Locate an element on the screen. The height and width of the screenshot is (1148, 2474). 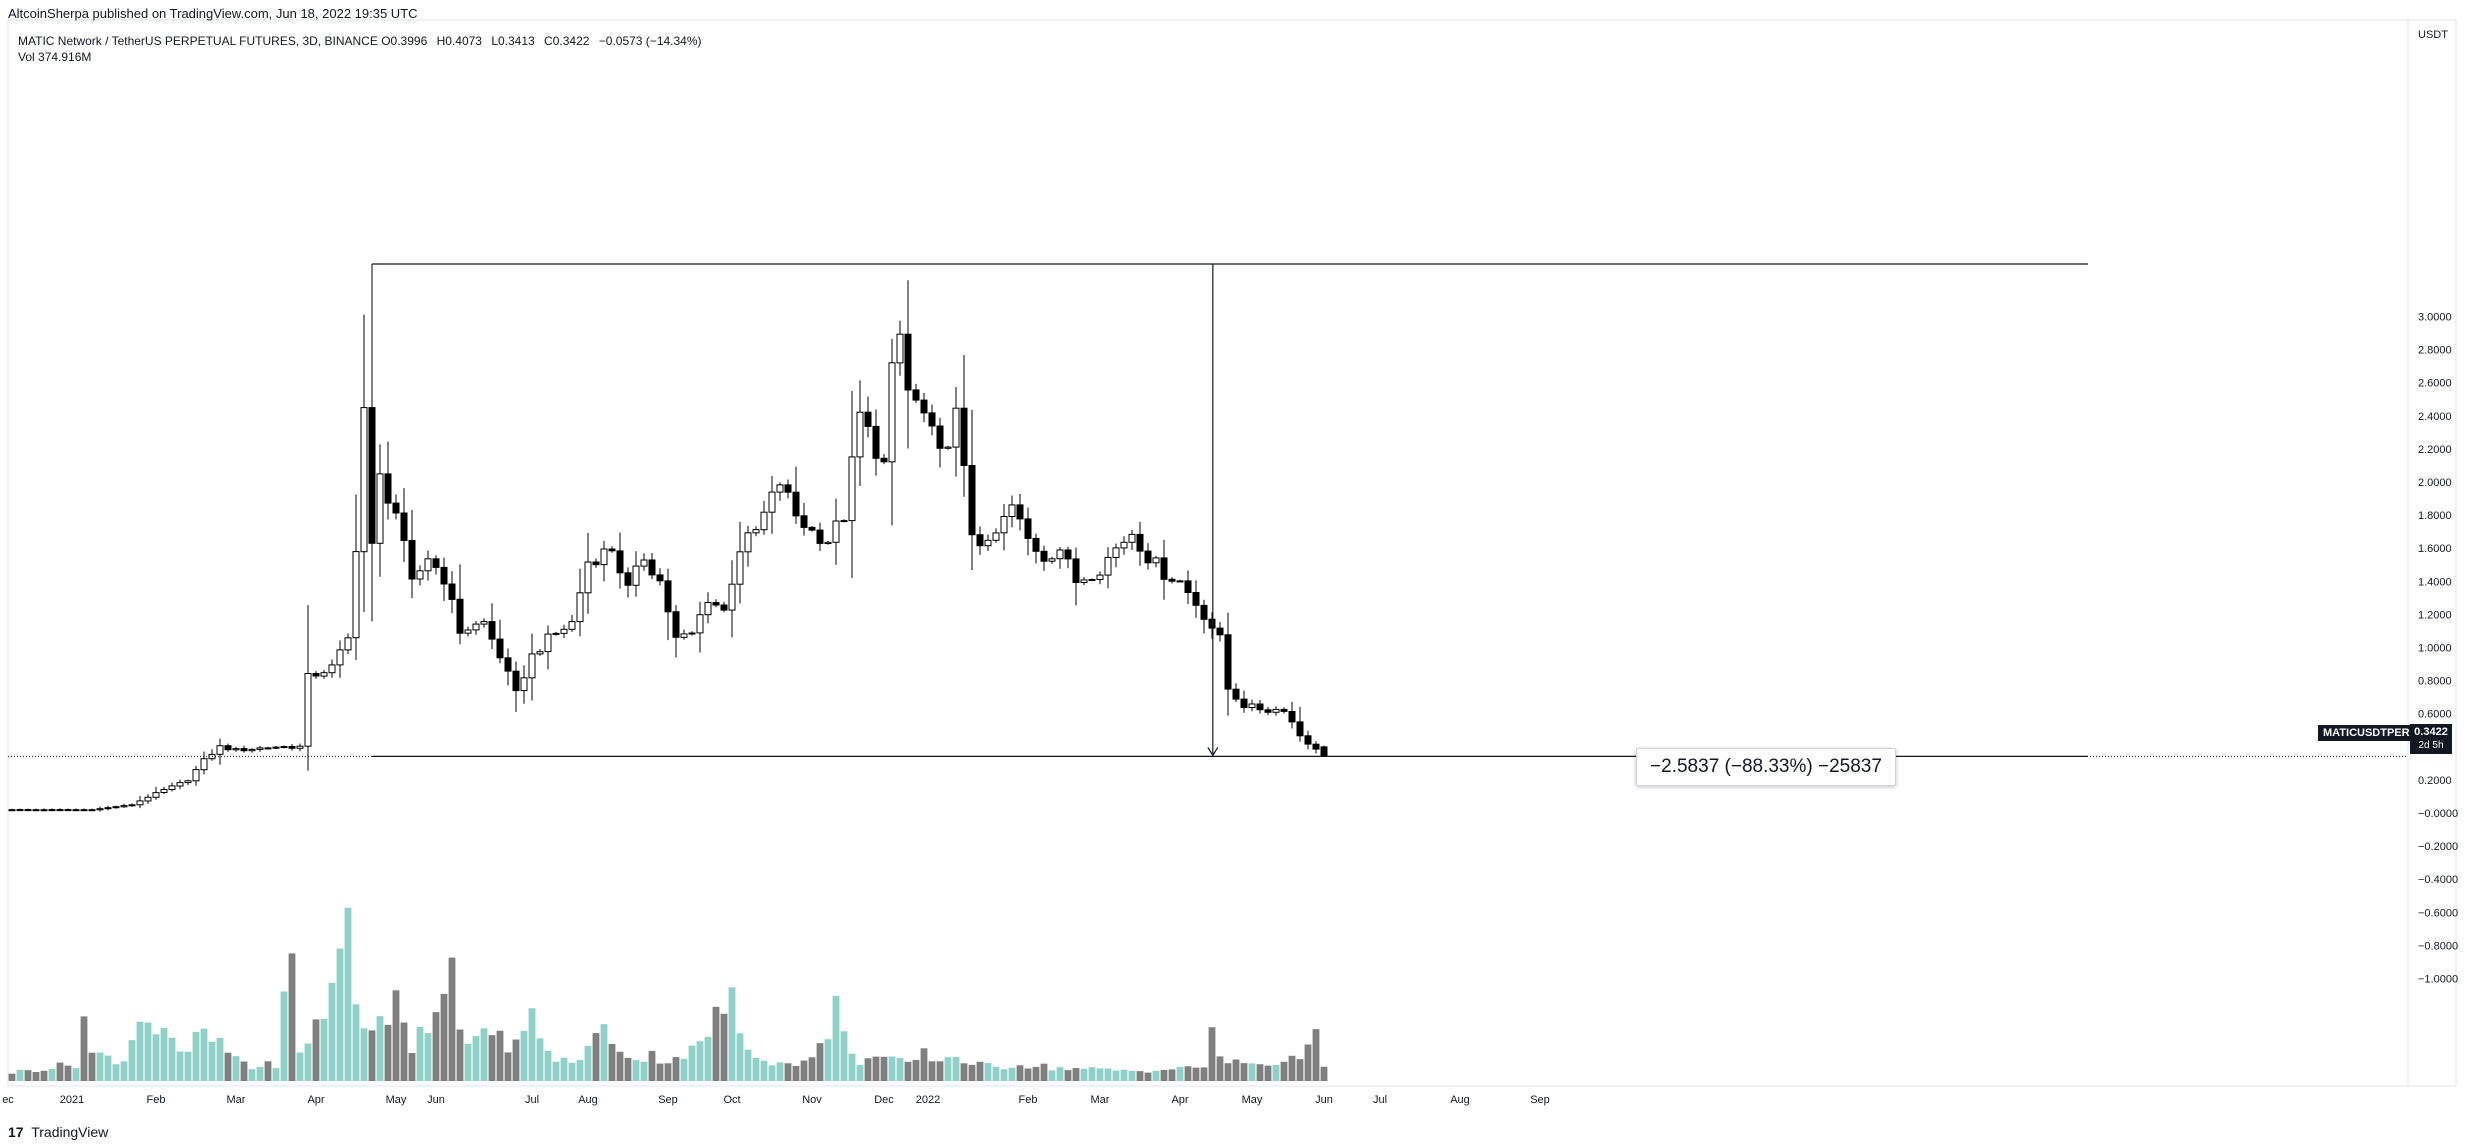
tradingview-logo: 17 TradingView is located at coordinates (58, 1132).